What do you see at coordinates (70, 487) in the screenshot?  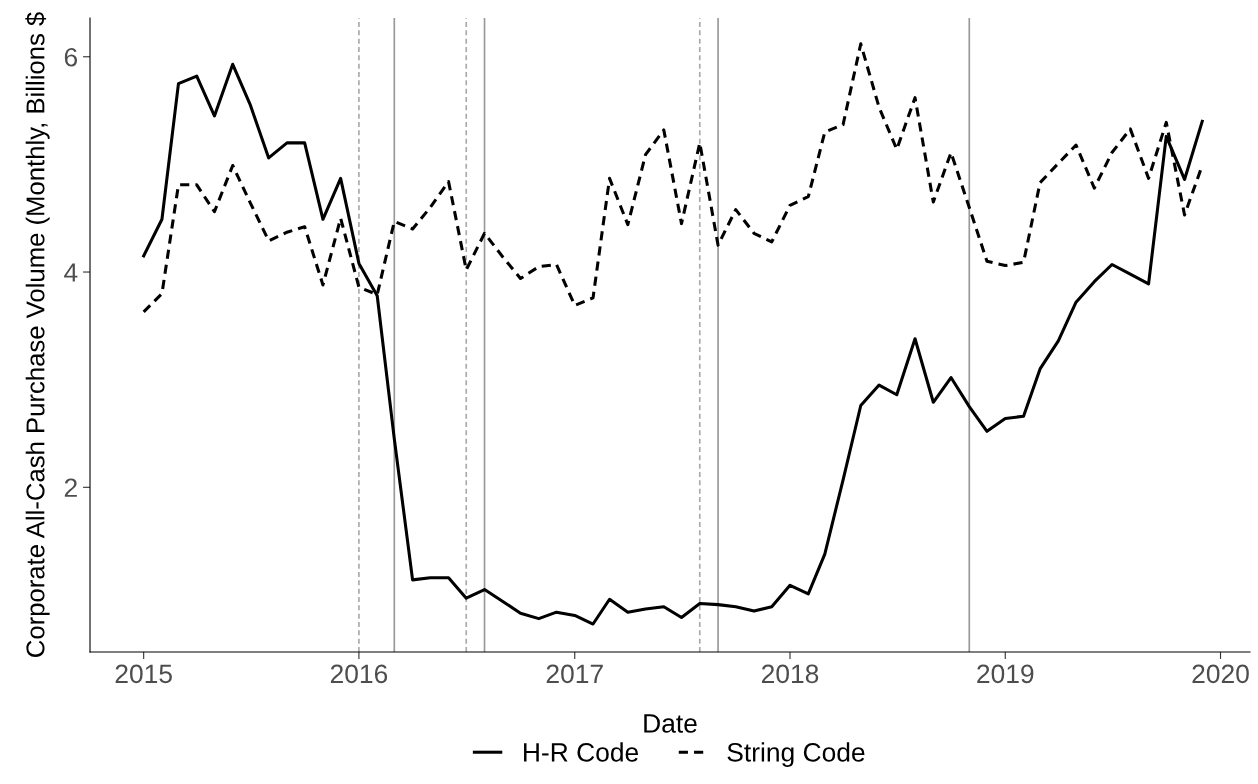 I see `y-tick-label: 2` at bounding box center [70, 487].